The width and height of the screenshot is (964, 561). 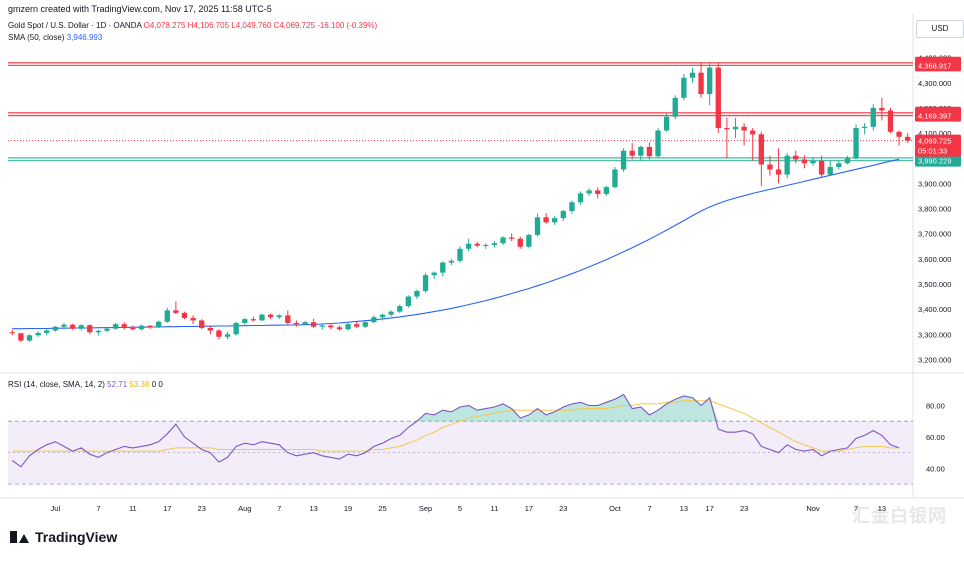 What do you see at coordinates (935, 437) in the screenshot?
I see `rsi-tick-label: 60.00` at bounding box center [935, 437].